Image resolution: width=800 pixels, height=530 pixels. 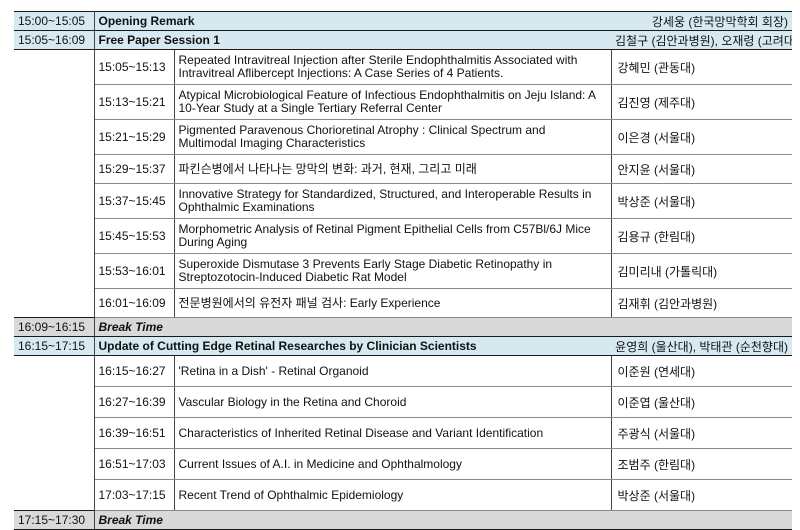 What do you see at coordinates (134, 102) in the screenshot?
I see `talk-time: 15:13~15:21` at bounding box center [134, 102].